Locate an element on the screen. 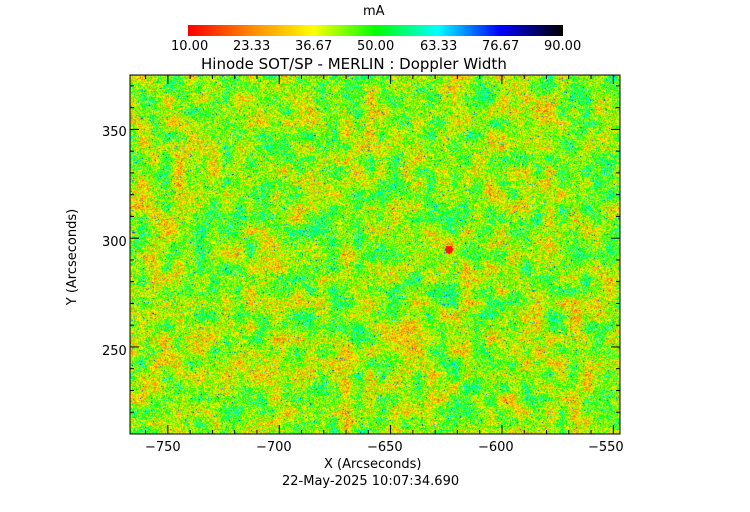 Image resolution: width=750 pixels, height=512 pixels. y-tick-label: 250 is located at coordinates (114, 351).